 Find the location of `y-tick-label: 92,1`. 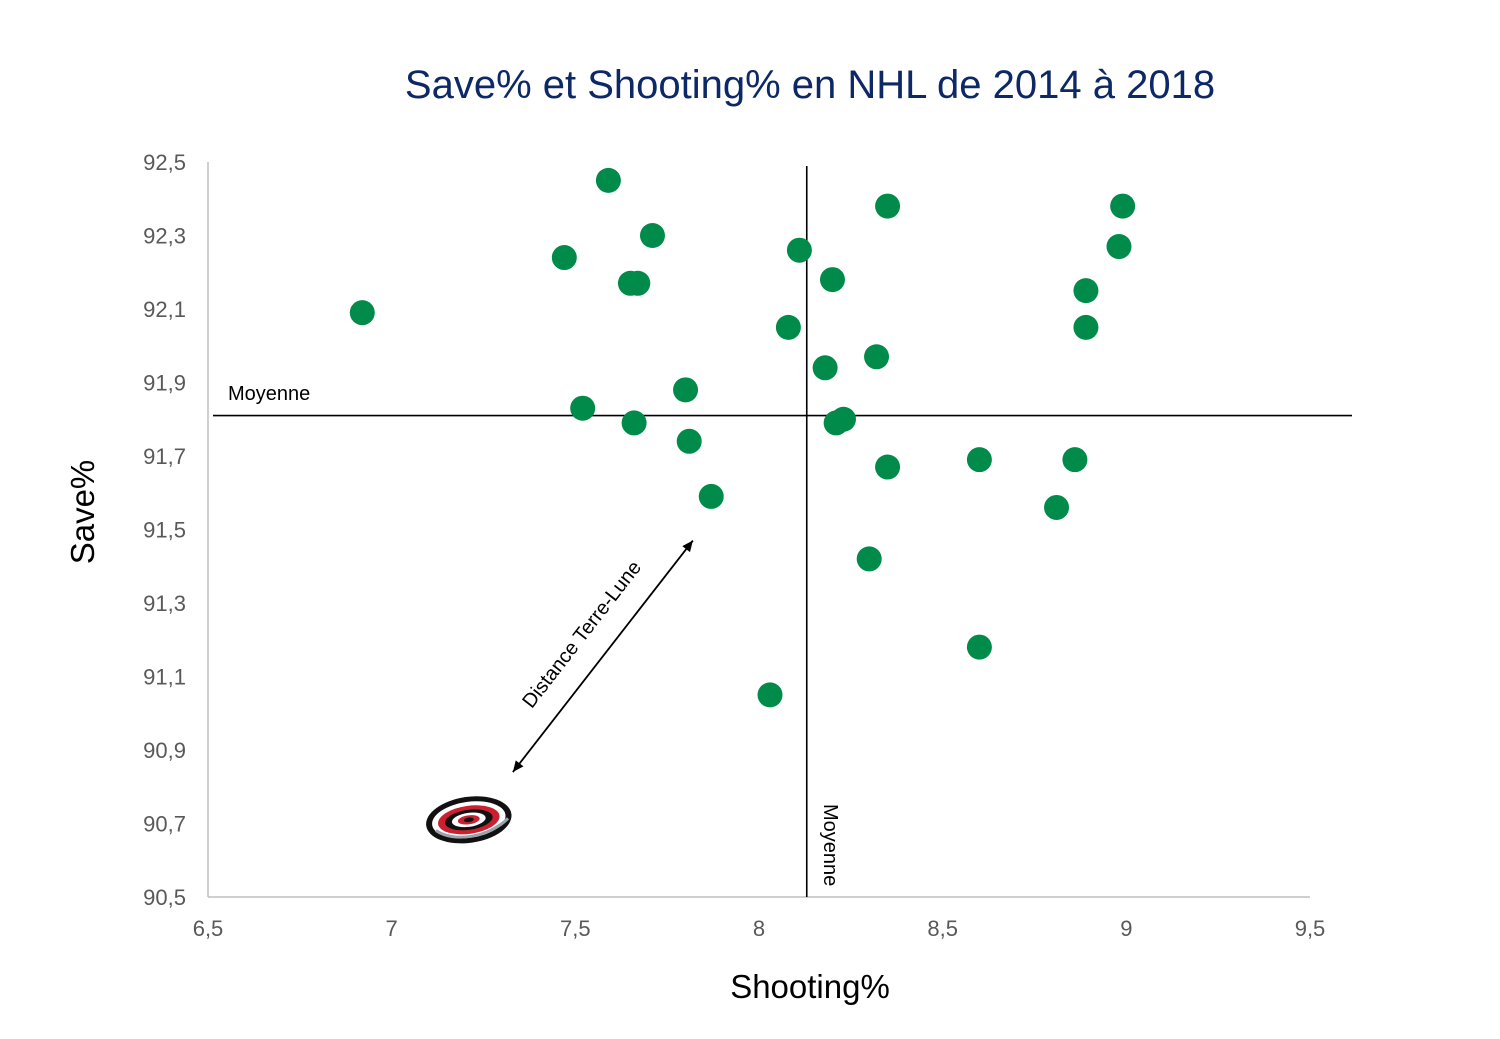

y-tick-label: 92,1 is located at coordinates (164, 309).